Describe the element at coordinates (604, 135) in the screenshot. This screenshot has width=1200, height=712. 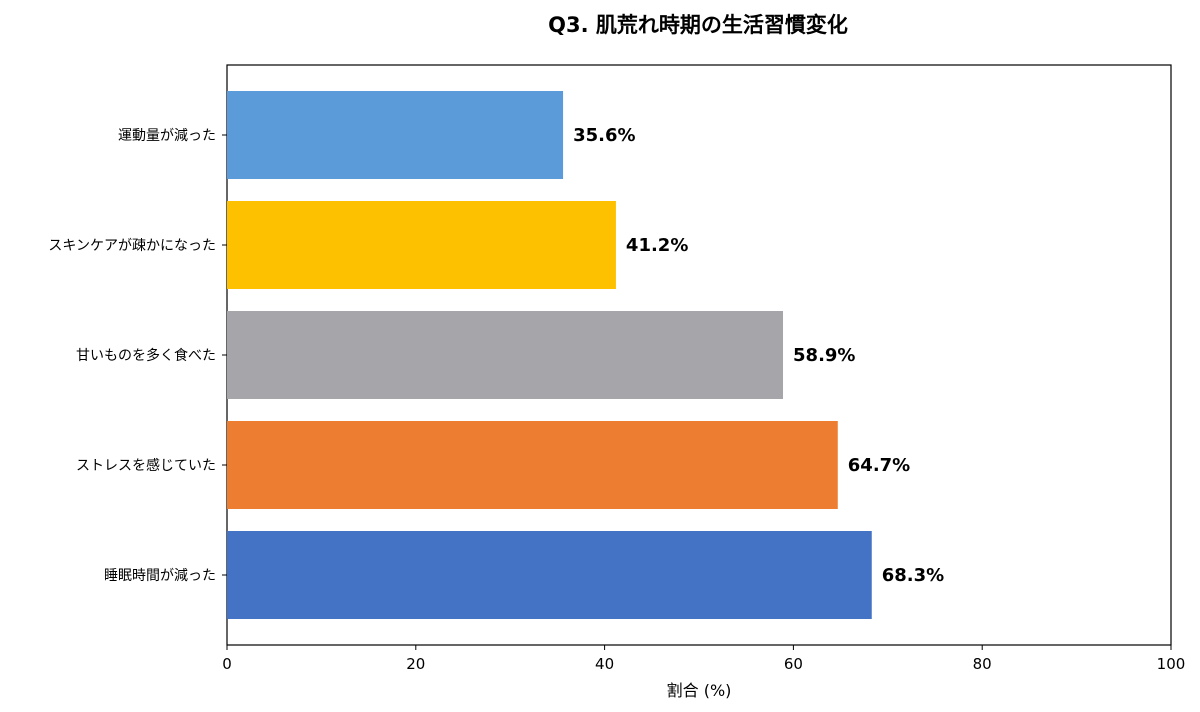
I see `data-label: 35.6%` at that location.